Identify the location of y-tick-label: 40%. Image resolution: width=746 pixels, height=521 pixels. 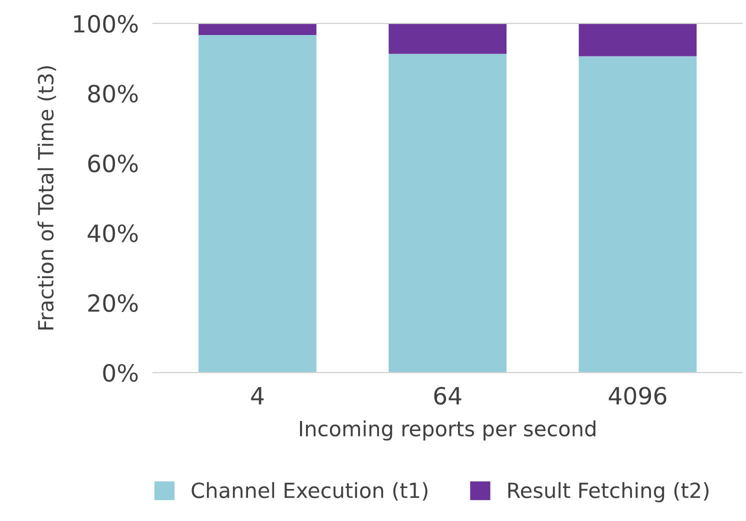
(113, 233).